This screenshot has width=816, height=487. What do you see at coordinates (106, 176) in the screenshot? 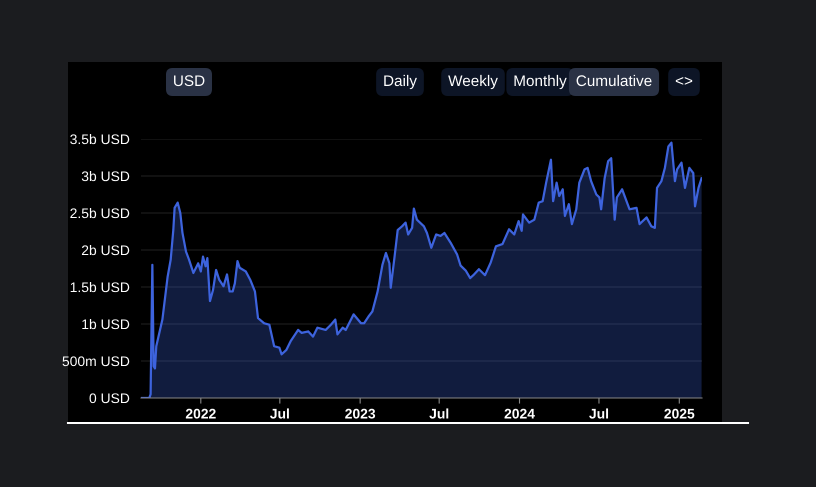
I see `y-tick-label: 3b USD` at bounding box center [106, 176].